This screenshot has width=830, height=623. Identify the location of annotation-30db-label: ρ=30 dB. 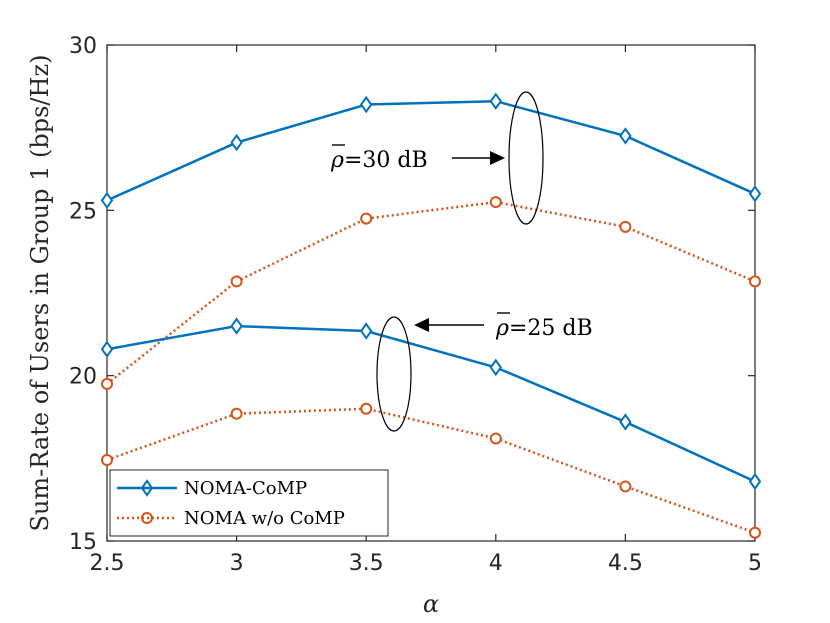
(379, 160).